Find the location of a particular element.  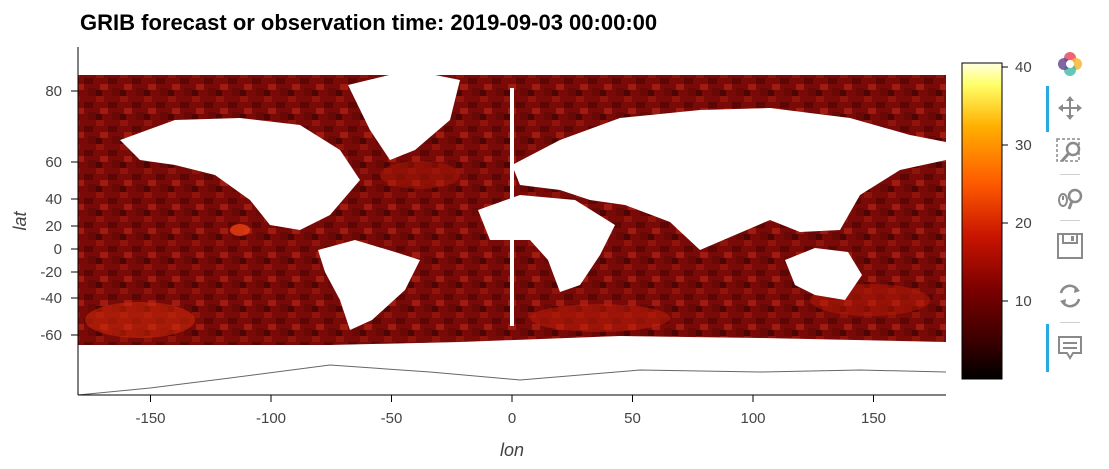

colorbar-gradient is located at coordinates (982, 221).